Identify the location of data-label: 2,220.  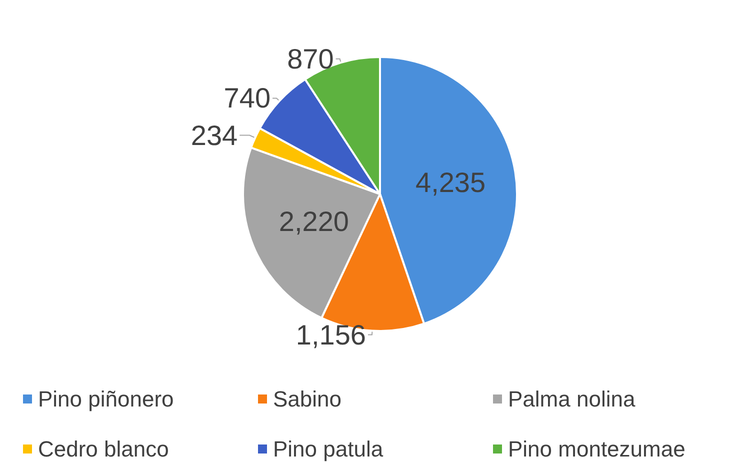
(313, 221).